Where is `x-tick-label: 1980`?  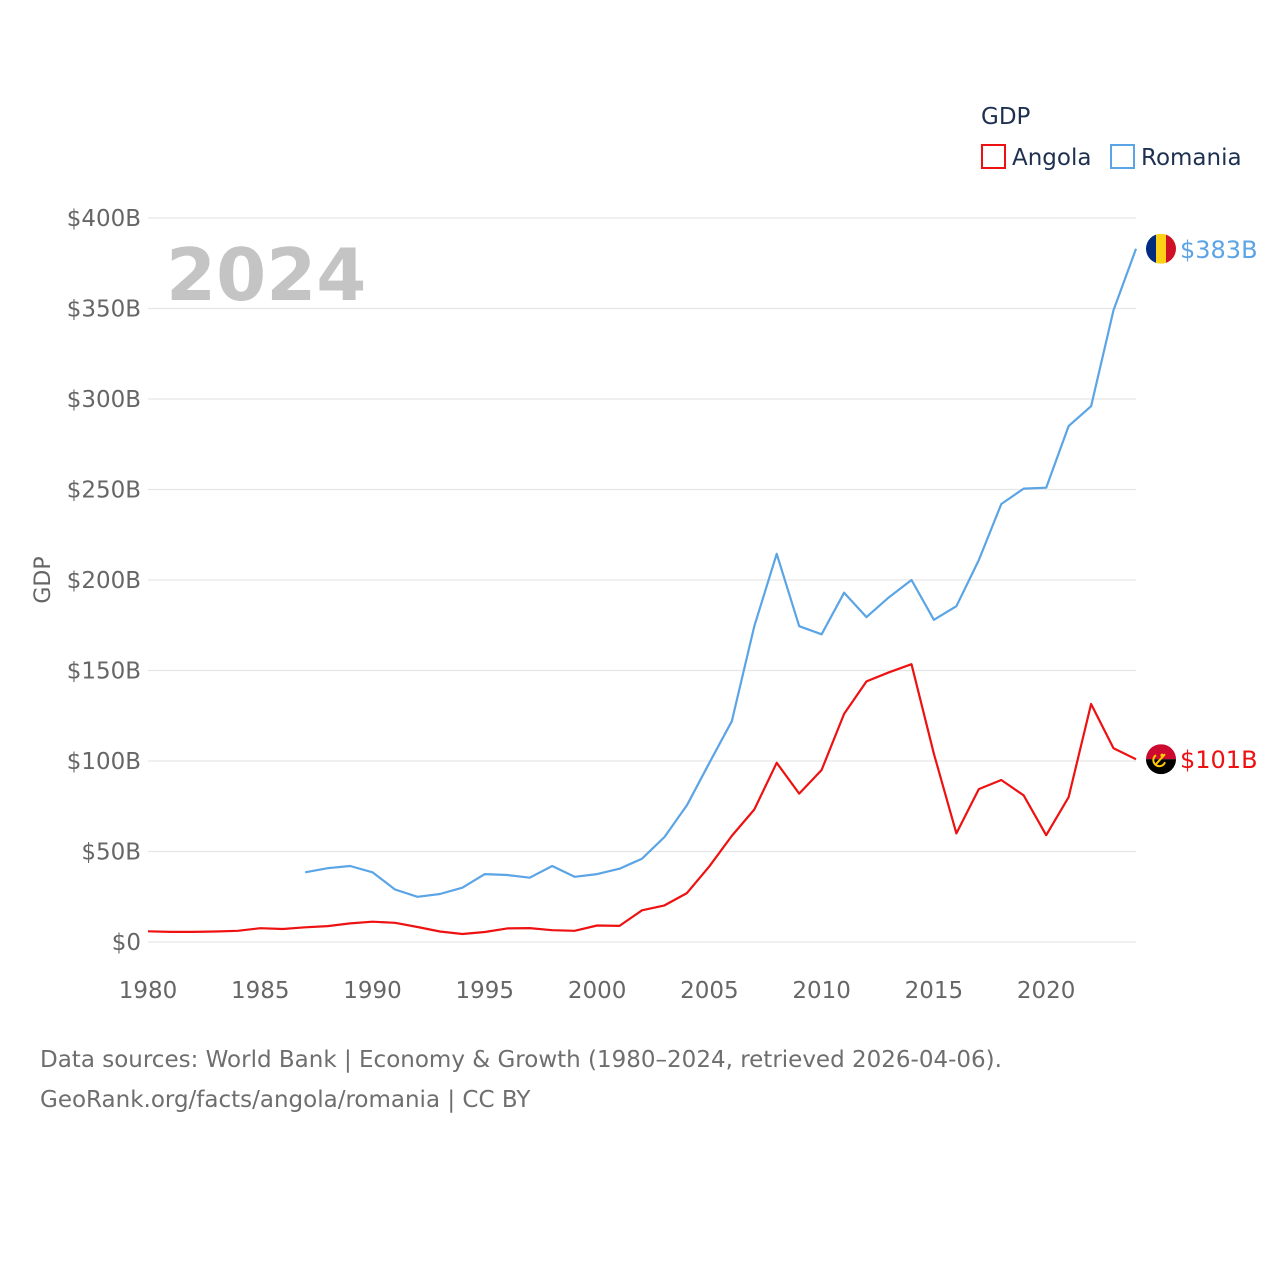
x-tick-label: 1980 is located at coordinates (148, 991).